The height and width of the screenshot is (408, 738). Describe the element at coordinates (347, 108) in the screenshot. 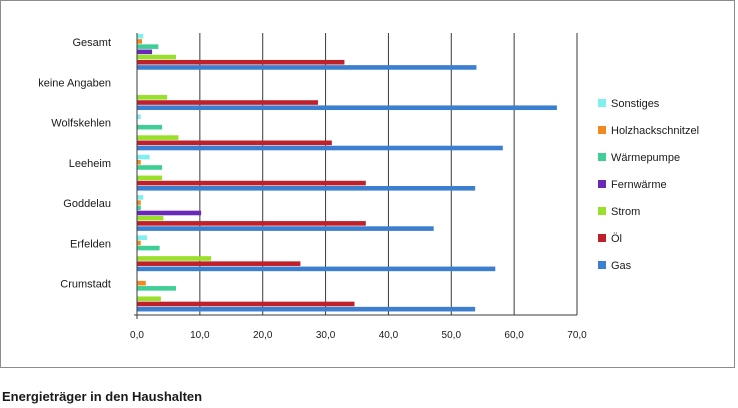

I see `bar-gas-keine-angaben` at that location.